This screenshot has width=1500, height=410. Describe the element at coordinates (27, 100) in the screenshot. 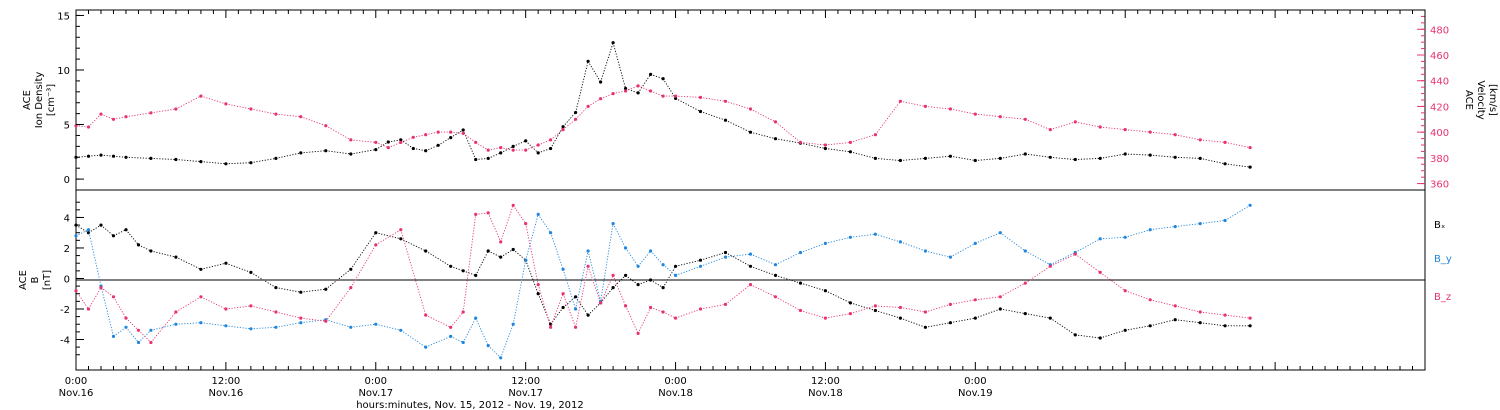

I see `density-ylabel-line1: ACE` at that location.